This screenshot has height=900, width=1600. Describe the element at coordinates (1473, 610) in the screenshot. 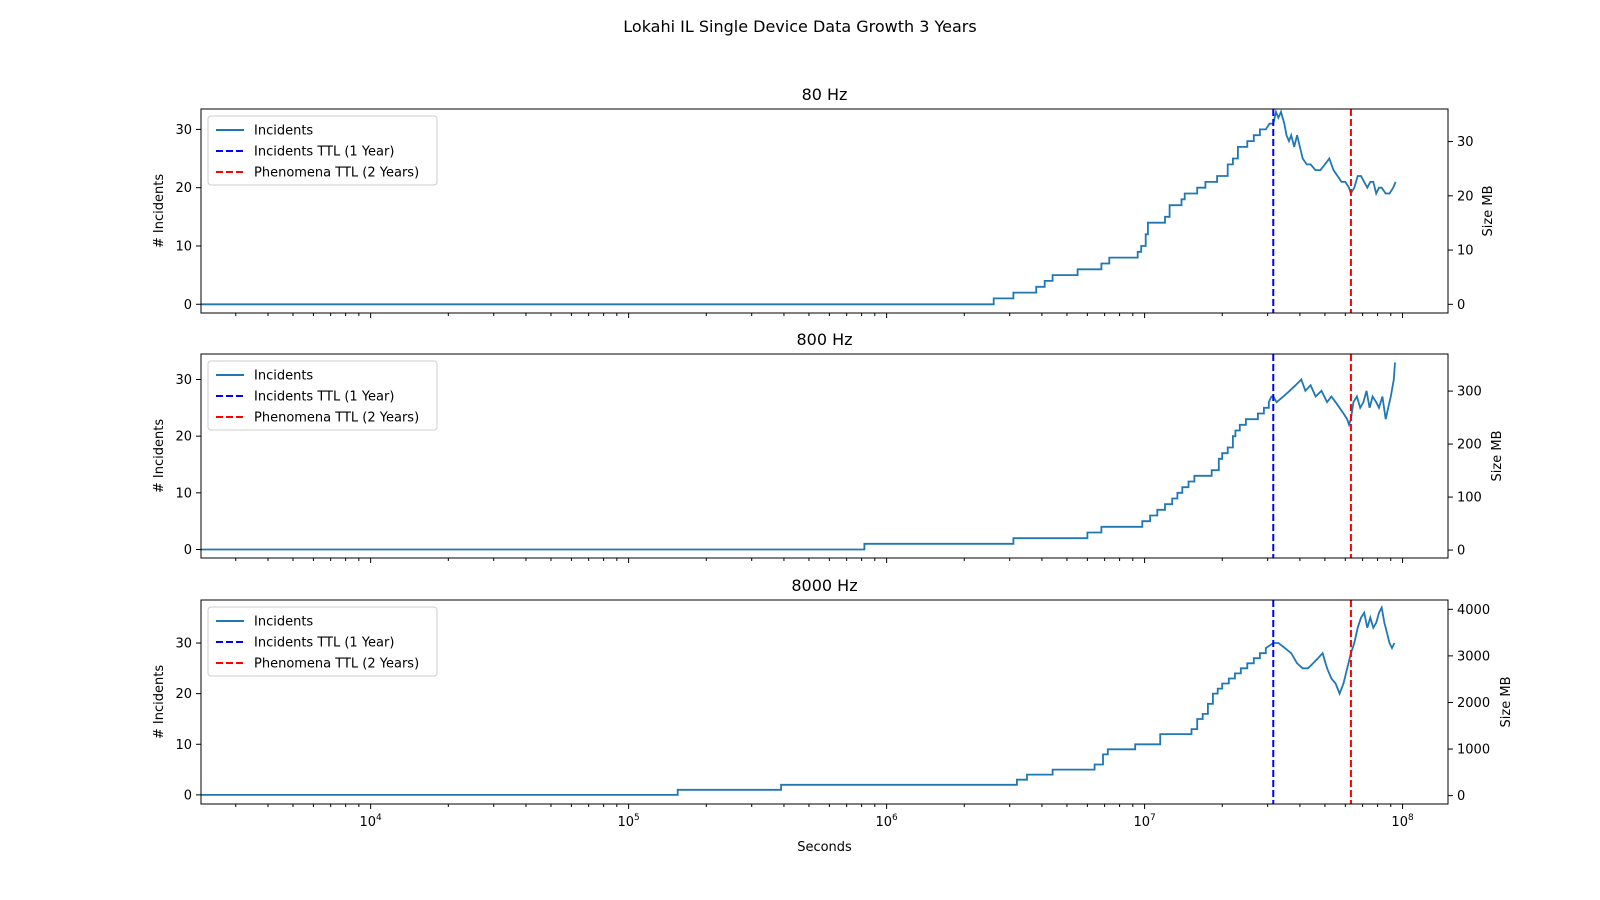

I see `y-right-tick-label: 4000` at that location.